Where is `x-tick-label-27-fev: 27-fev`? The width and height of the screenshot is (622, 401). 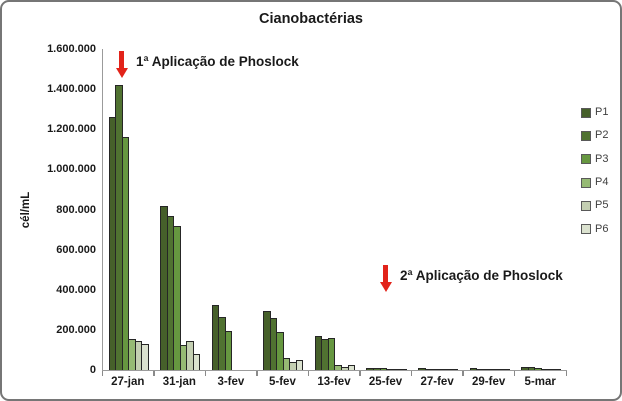
x-tick-label-27-fev: 27-fev is located at coordinates (437, 382).